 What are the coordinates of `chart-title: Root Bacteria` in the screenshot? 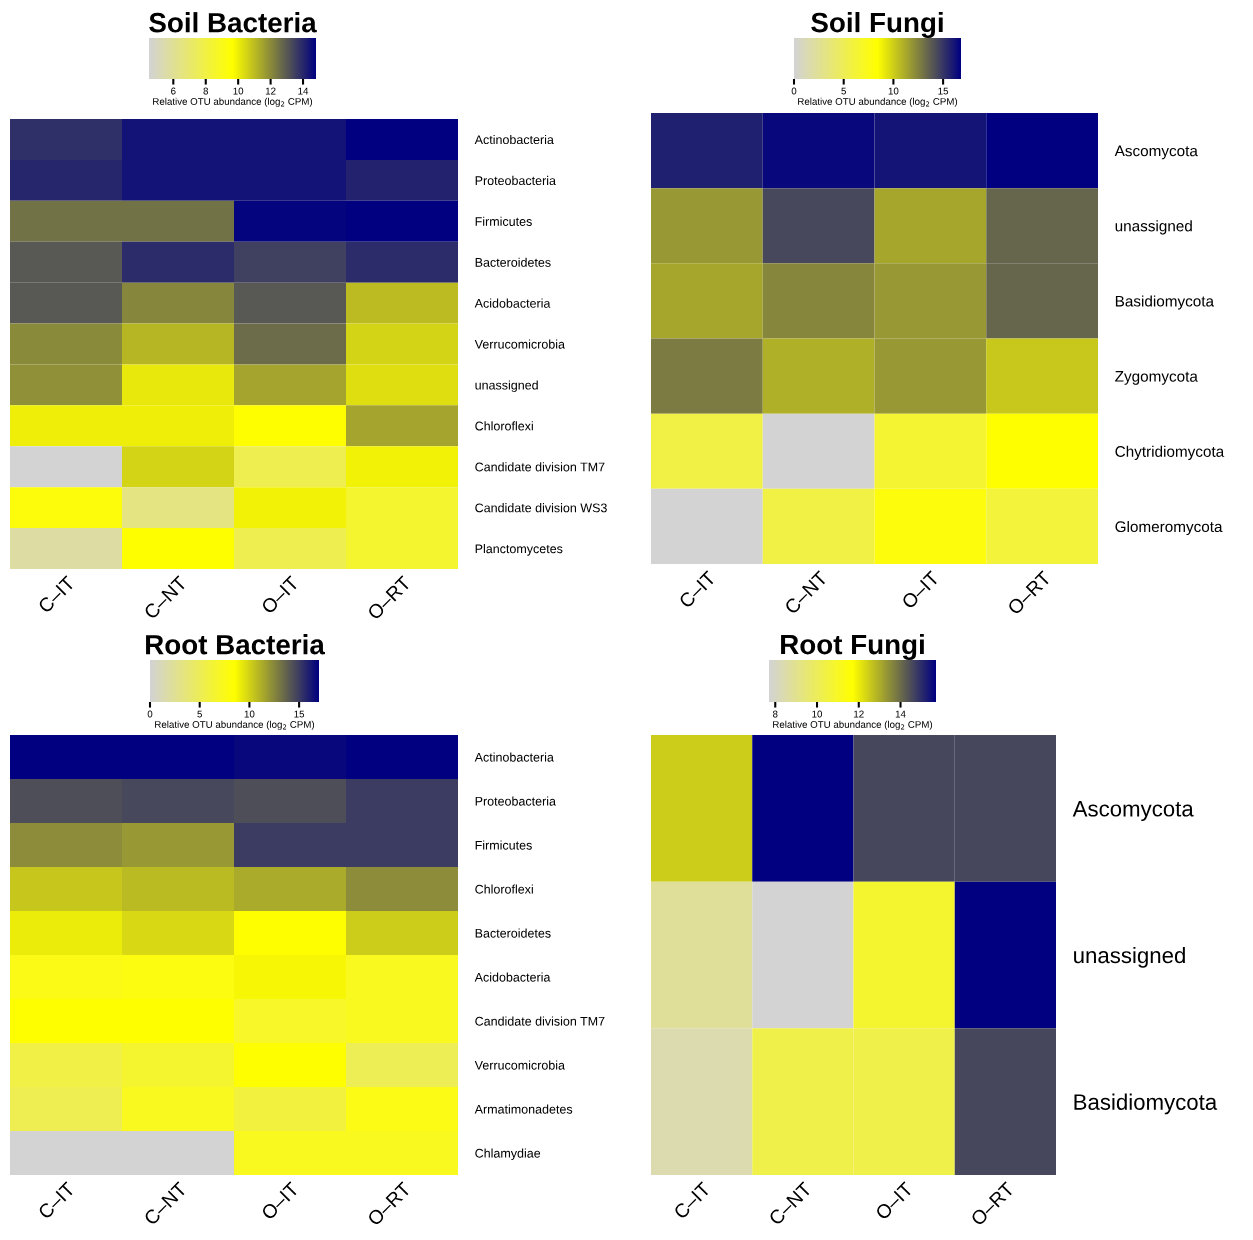 It's located at (235, 644).